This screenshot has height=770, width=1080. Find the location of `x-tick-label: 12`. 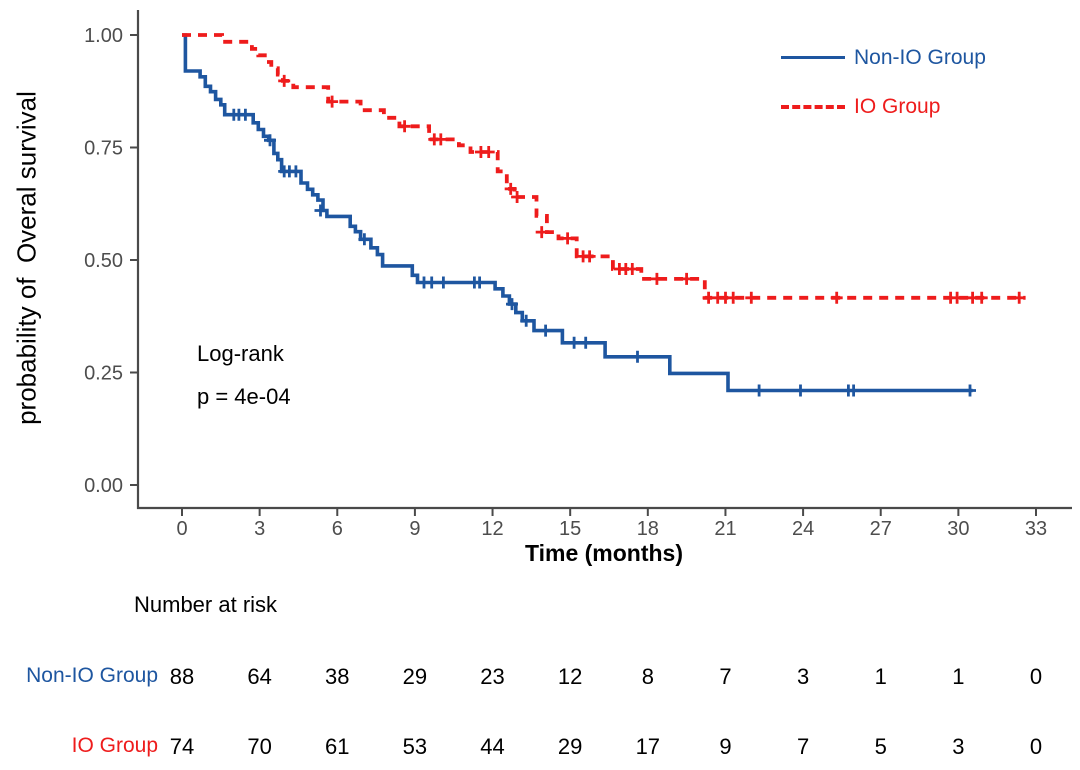

x-tick-label: 12 is located at coordinates (492, 529).